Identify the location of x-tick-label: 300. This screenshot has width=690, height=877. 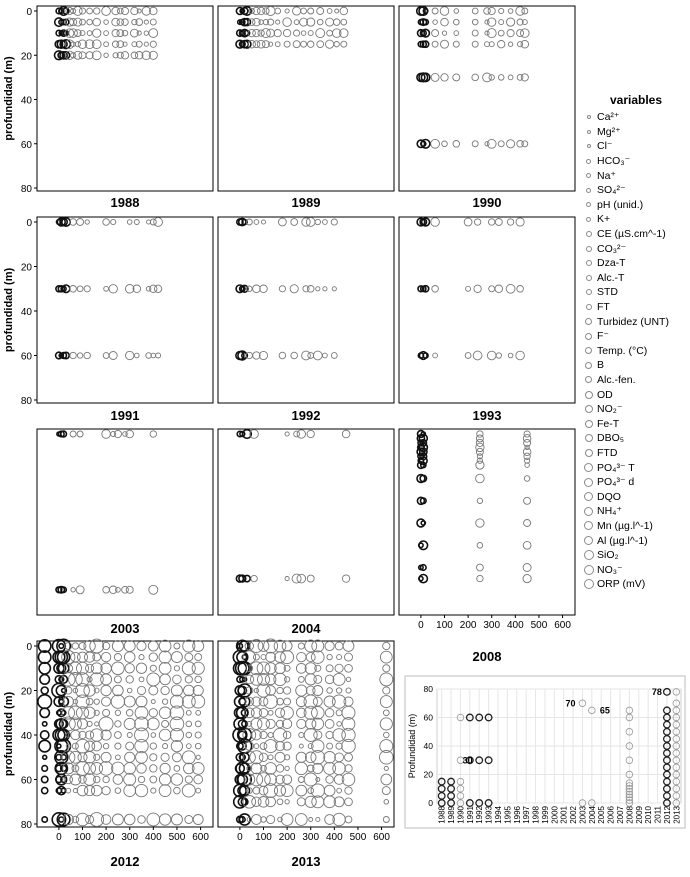
(310, 837).